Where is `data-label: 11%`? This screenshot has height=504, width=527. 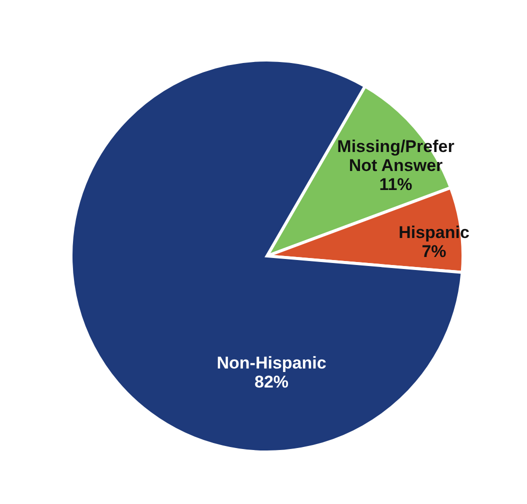 data-label: 11% is located at coordinates (395, 184).